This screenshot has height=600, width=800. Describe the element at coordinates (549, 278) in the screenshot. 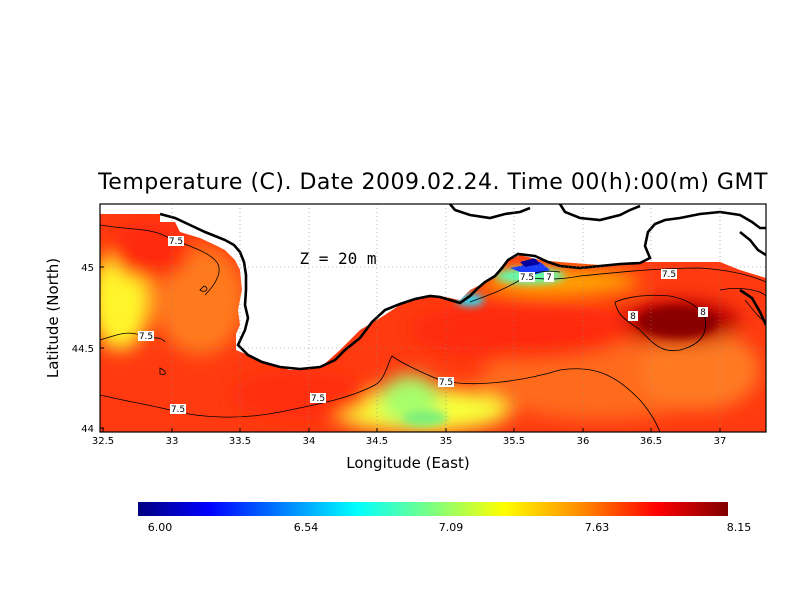

I see `contour-label: 7` at that location.